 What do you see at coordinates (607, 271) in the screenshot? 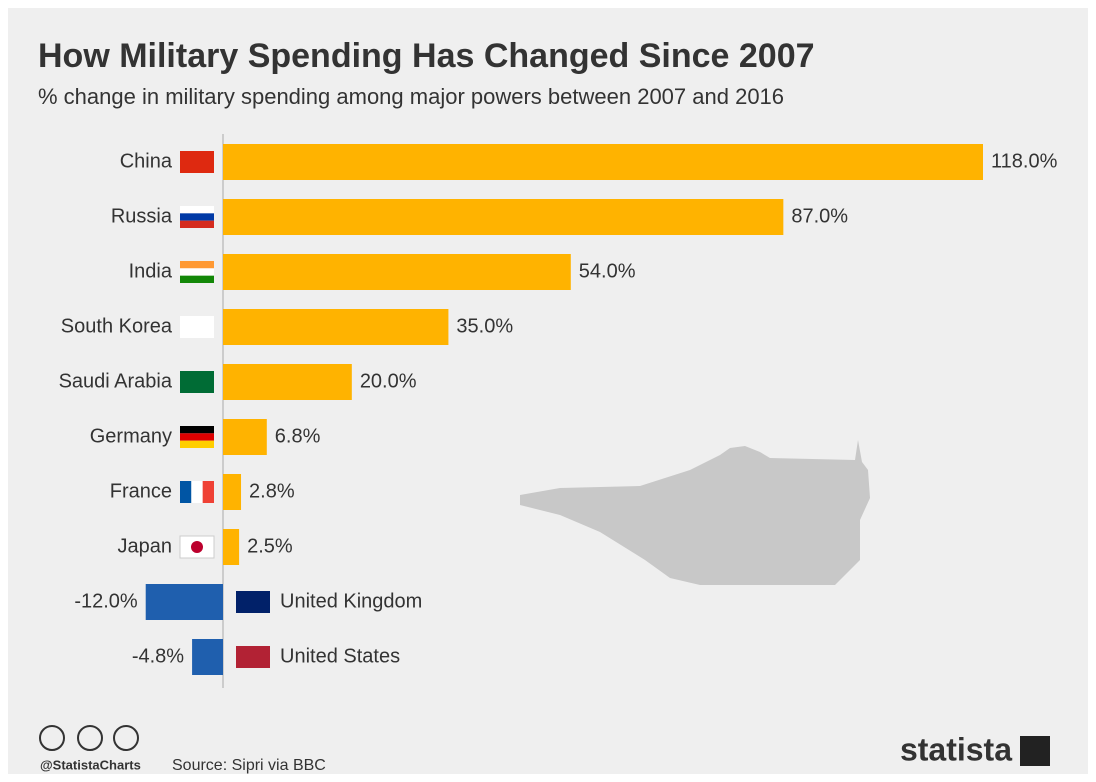
I see `value-label: 54.0%` at bounding box center [607, 271].